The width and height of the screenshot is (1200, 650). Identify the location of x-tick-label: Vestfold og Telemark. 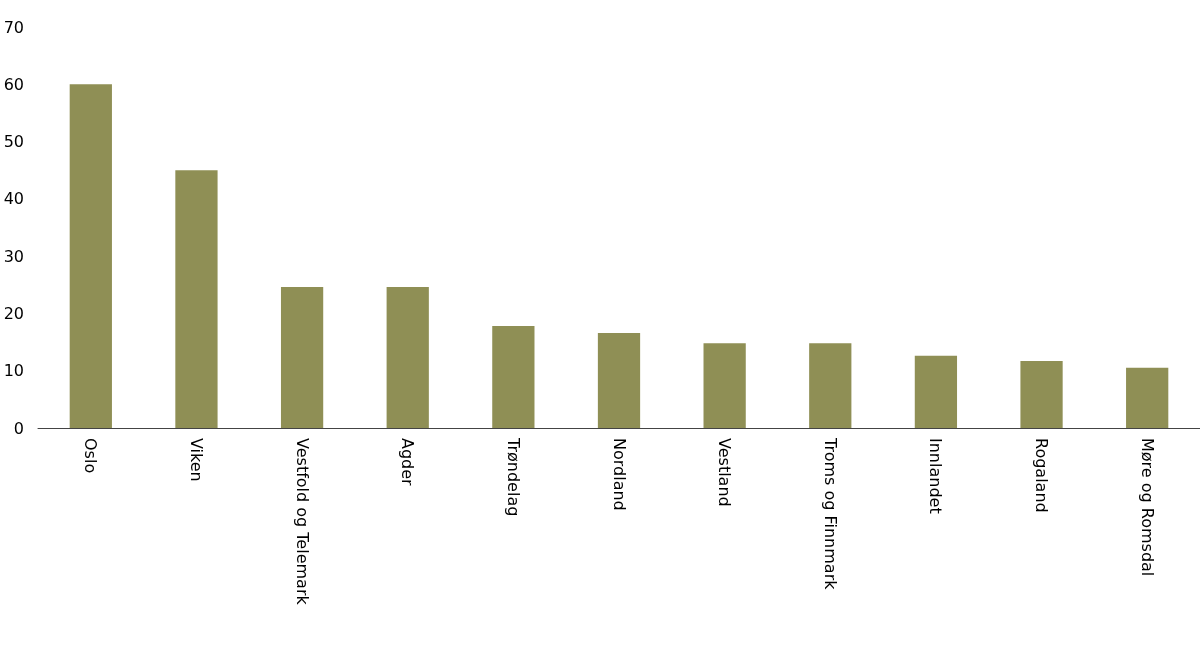
(302, 522).